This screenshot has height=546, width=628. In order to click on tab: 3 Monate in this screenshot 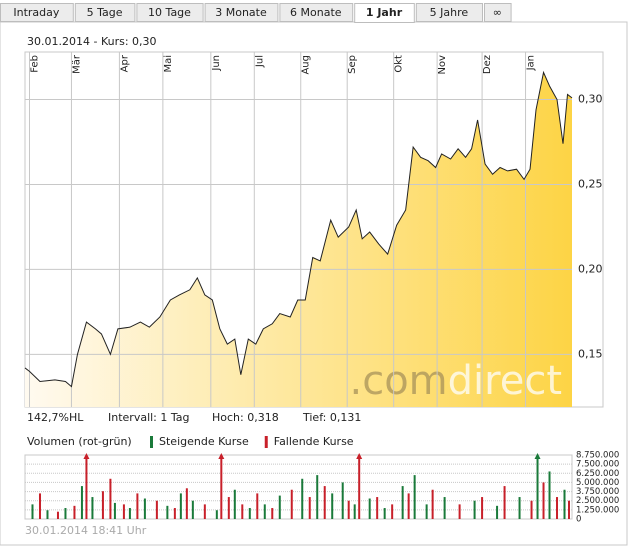, I will do `click(241, 12)`.